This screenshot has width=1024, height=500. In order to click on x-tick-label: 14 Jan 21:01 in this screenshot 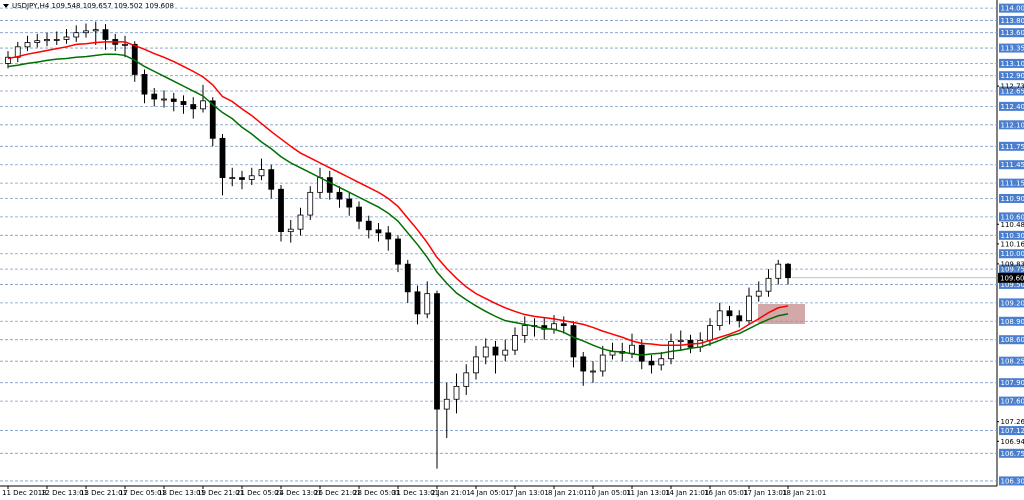, I will do `click(687, 493)`.